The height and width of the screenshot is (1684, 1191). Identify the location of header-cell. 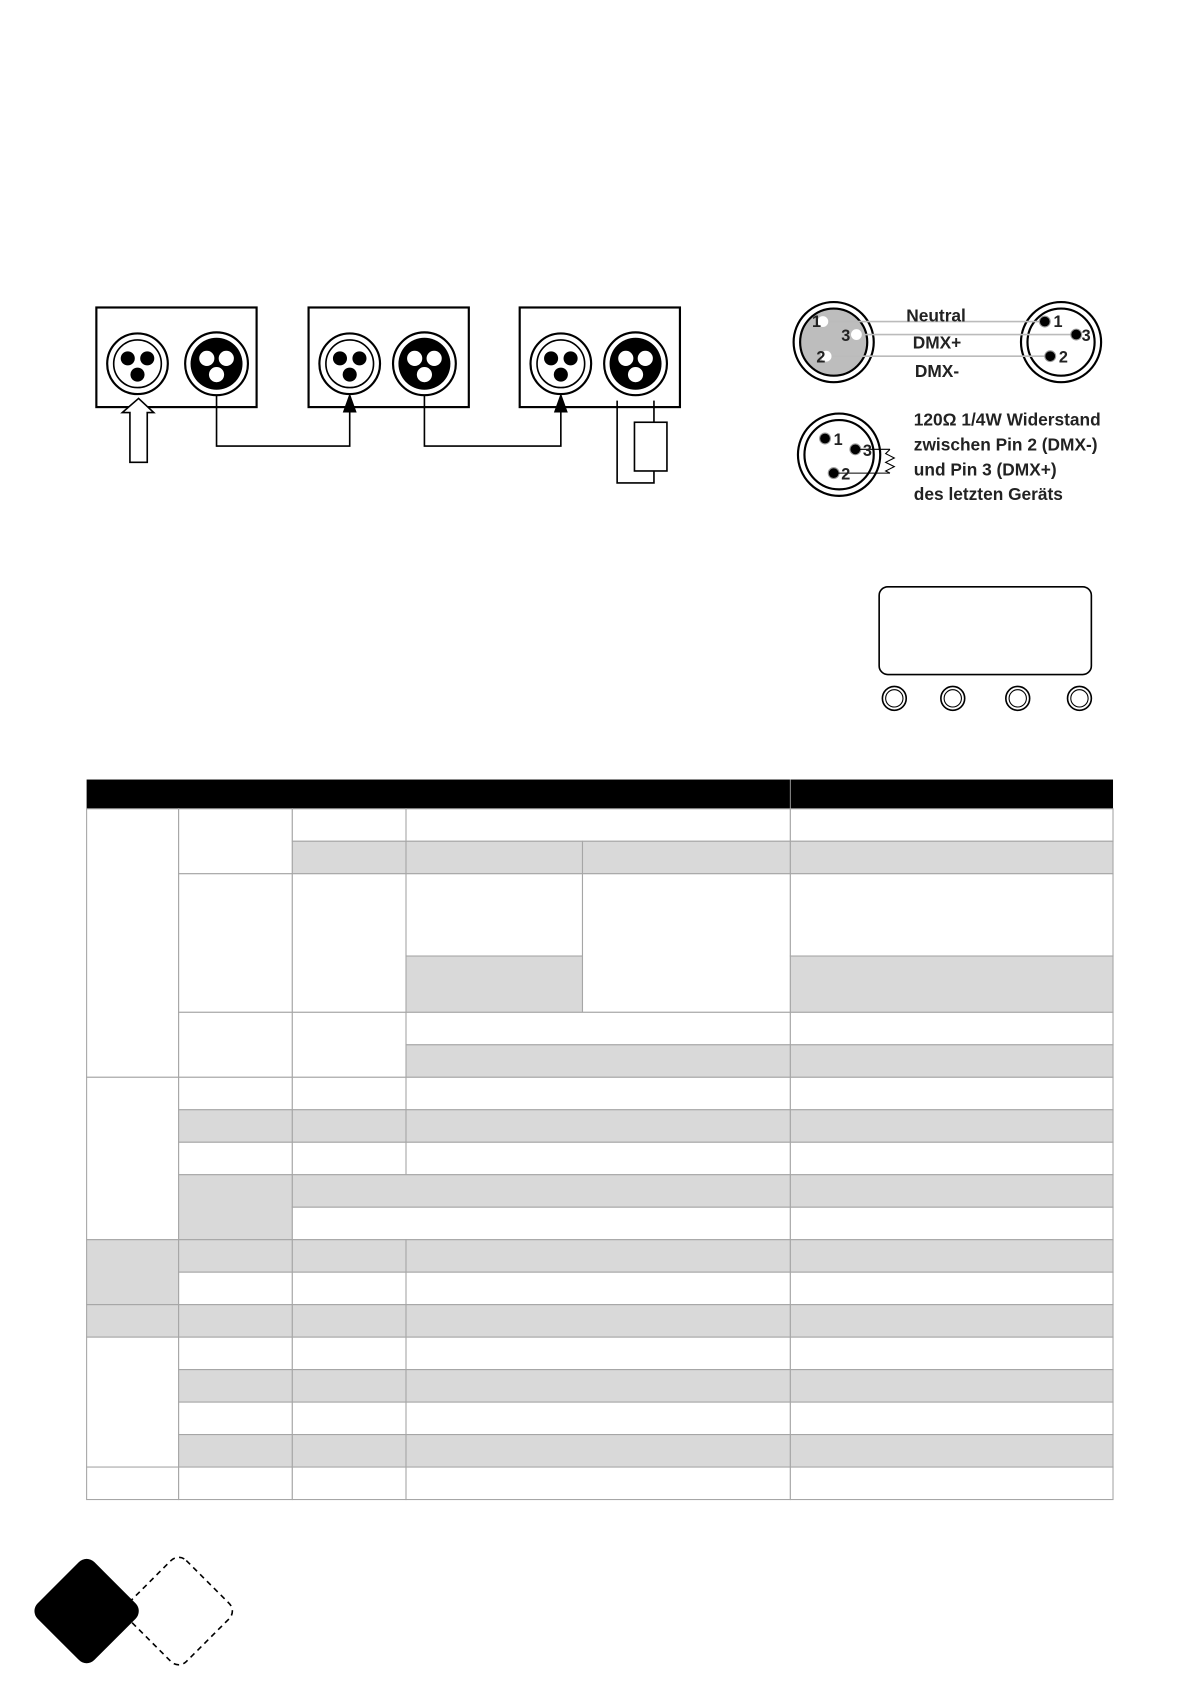
(952, 794).